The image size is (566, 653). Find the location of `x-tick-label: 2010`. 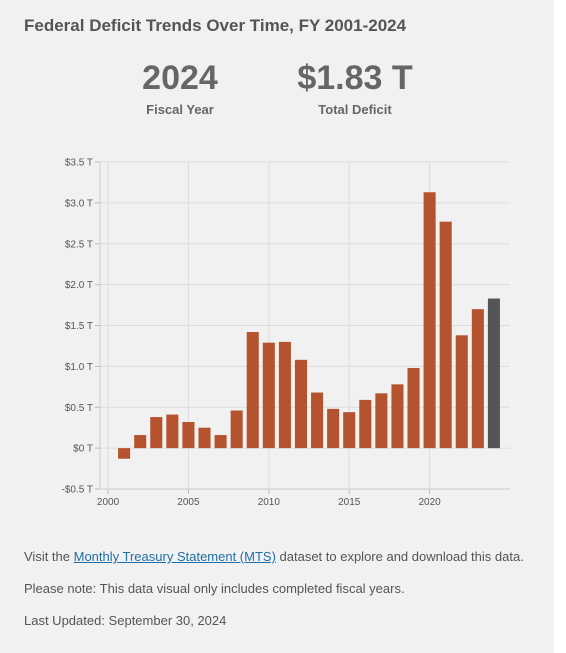

x-tick-label: 2010 is located at coordinates (269, 502).